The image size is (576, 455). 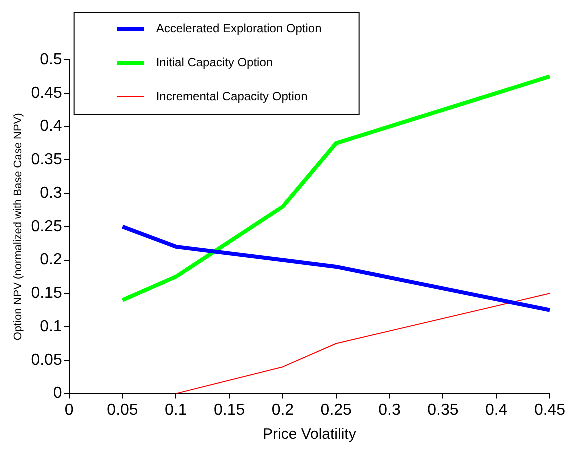 I want to click on x-tick-label: 0.3, so click(x=389, y=410).